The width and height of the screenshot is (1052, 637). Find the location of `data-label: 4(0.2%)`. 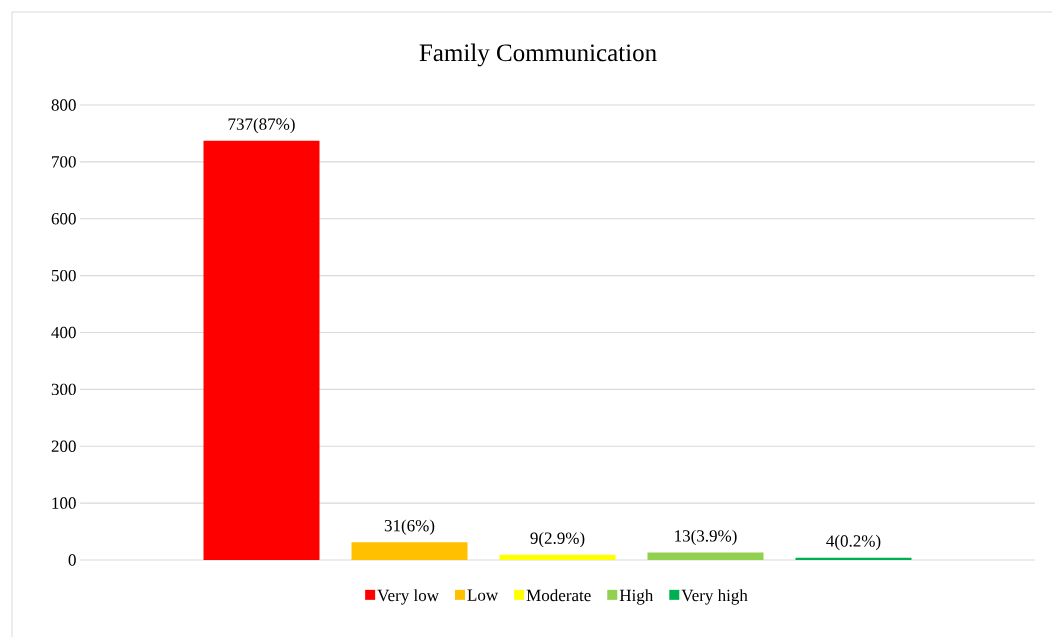

data-label: 4(0.2%) is located at coordinates (853, 542).